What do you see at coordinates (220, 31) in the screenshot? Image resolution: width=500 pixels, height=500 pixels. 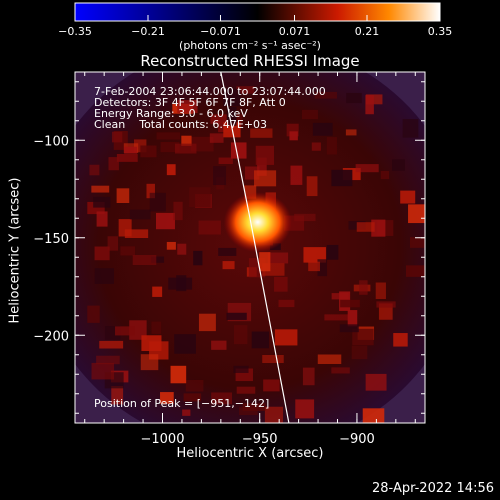 I see `colorbar-tick-label: −0.071` at bounding box center [220, 31].